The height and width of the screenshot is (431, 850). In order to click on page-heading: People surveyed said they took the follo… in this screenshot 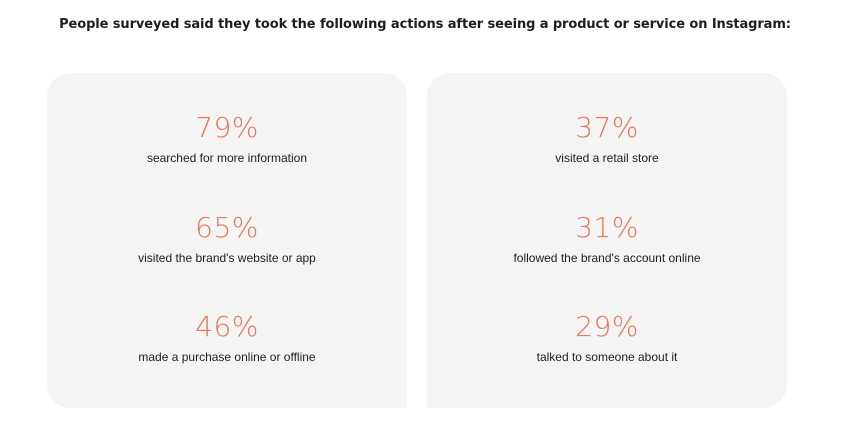, I will do `click(425, 24)`.